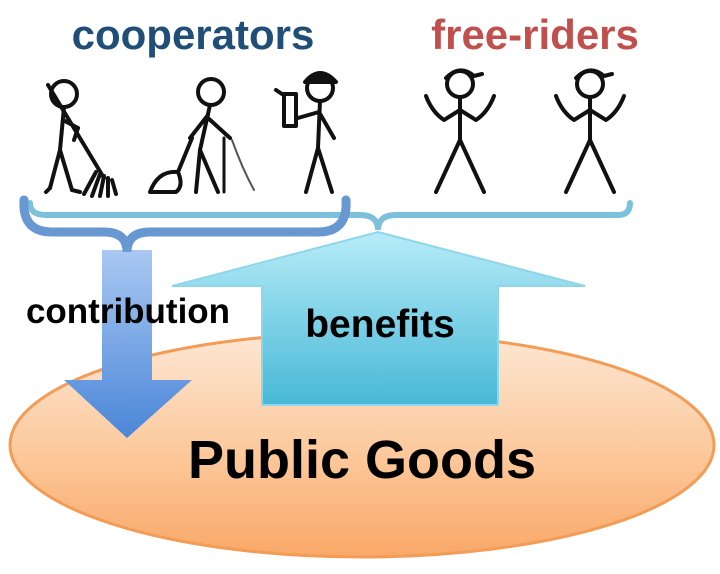  What do you see at coordinates (201, 135) in the screenshot?
I see `figure-vacuuming-icon` at bounding box center [201, 135].